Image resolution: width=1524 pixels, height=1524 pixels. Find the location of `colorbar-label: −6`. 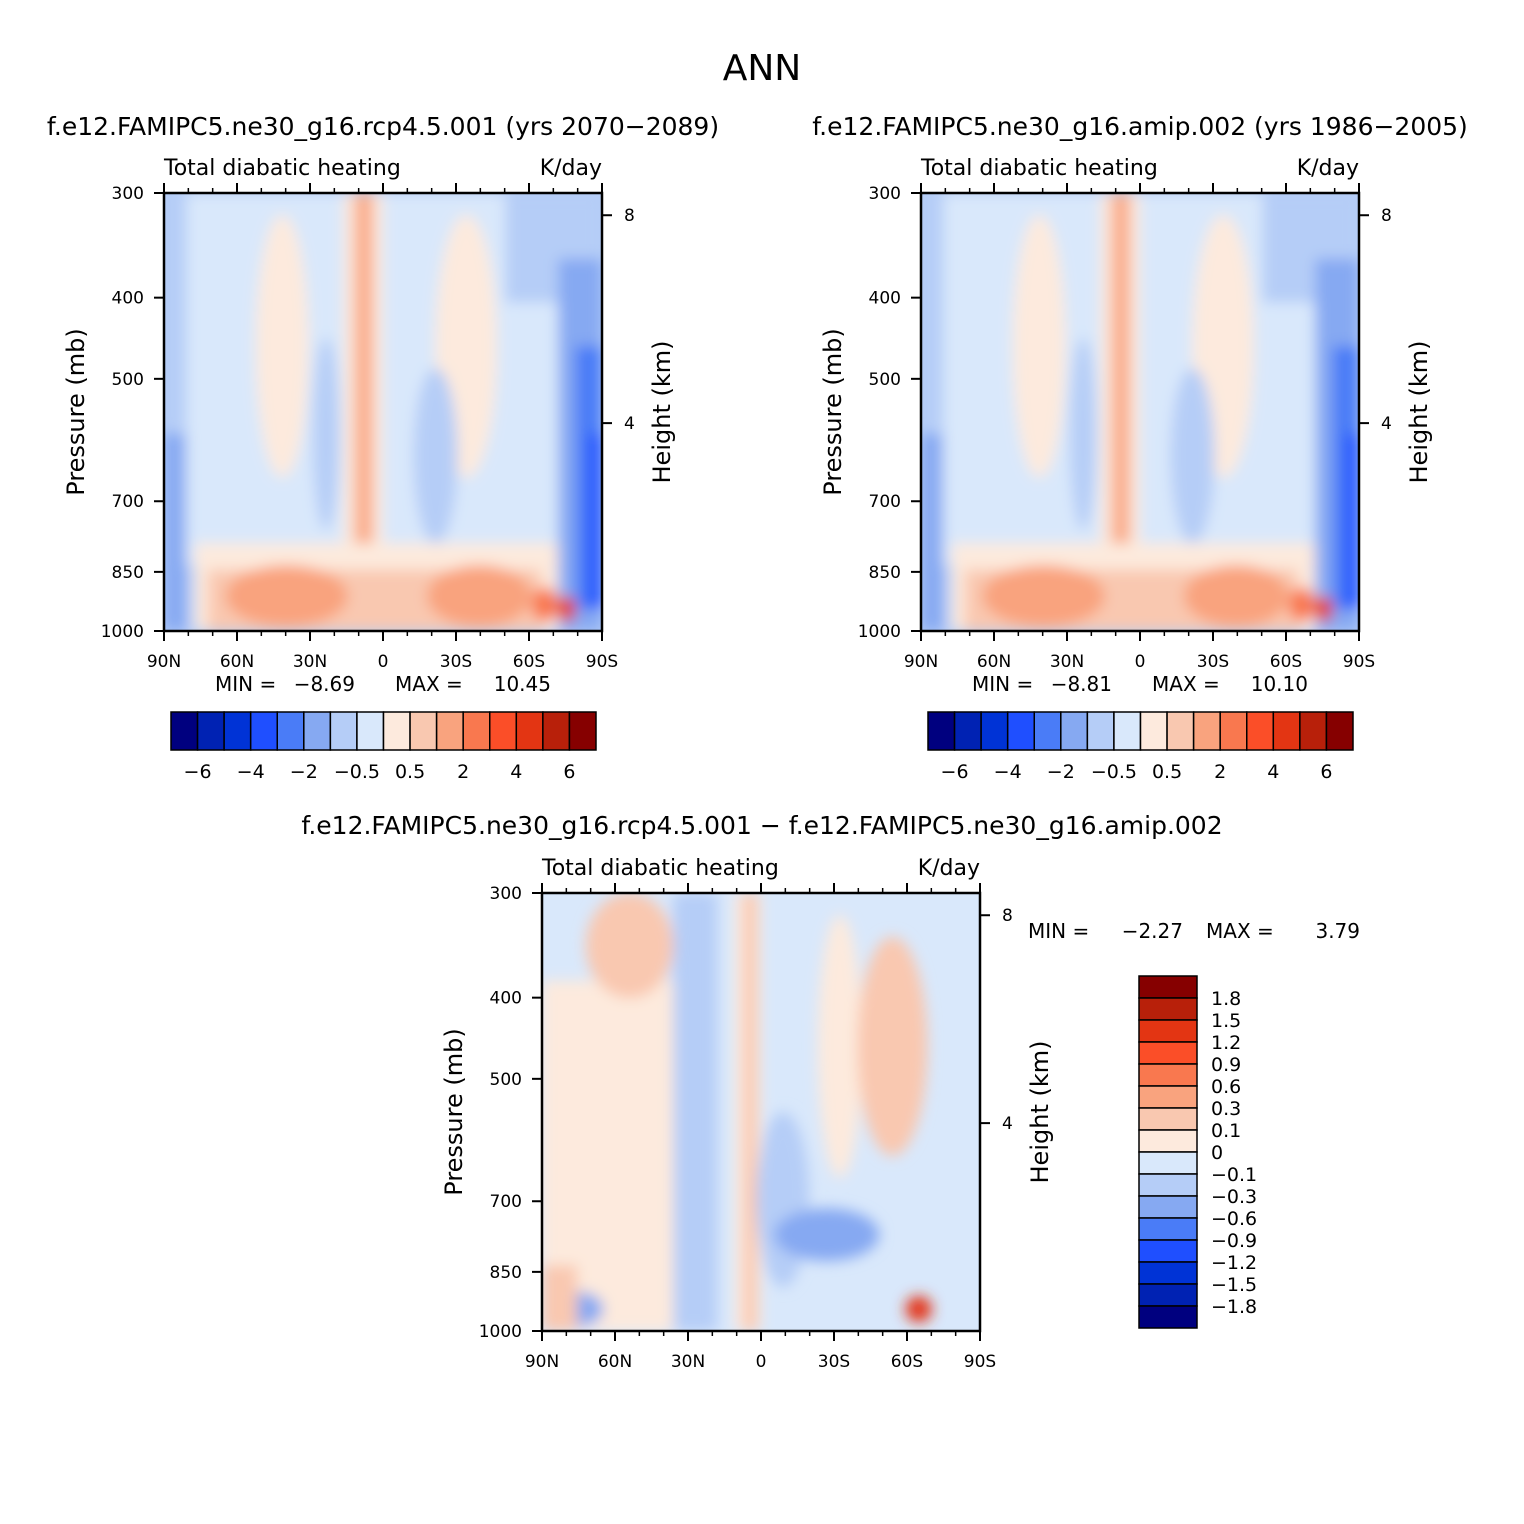

colorbar-label: −6 is located at coordinates (198, 772).